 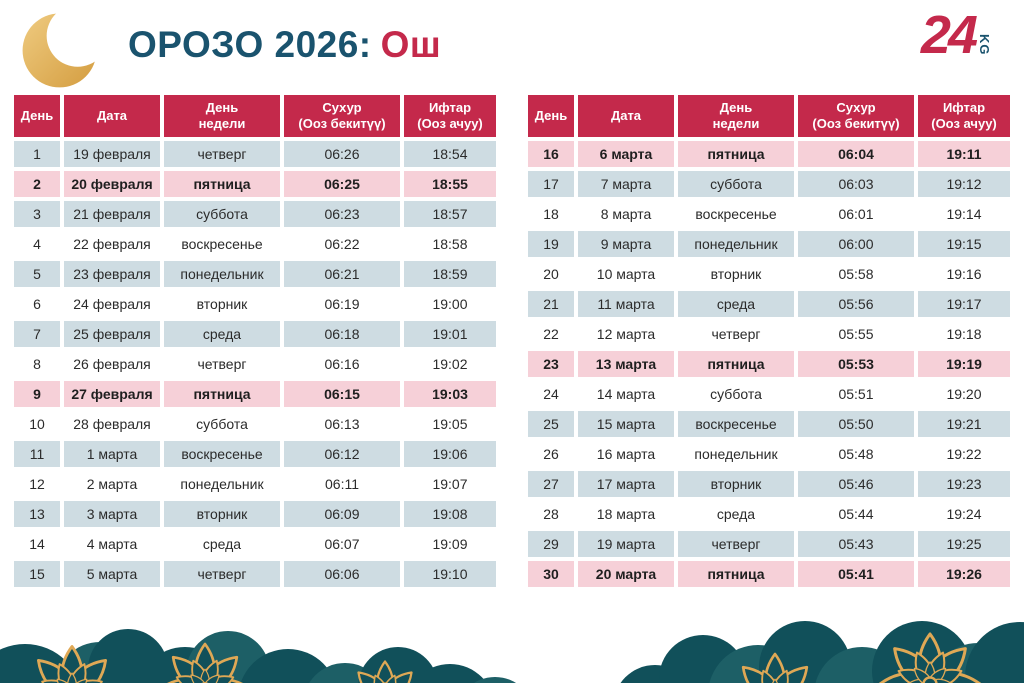 I want to click on cell-weekday: вторник, so click(x=222, y=514).